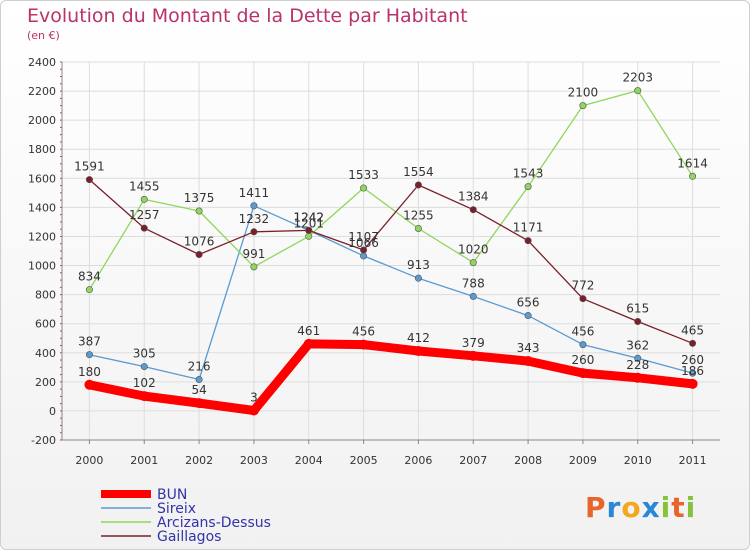  Describe the element at coordinates (42, 236) in the screenshot. I see `y-tick-label: 1200` at that location.